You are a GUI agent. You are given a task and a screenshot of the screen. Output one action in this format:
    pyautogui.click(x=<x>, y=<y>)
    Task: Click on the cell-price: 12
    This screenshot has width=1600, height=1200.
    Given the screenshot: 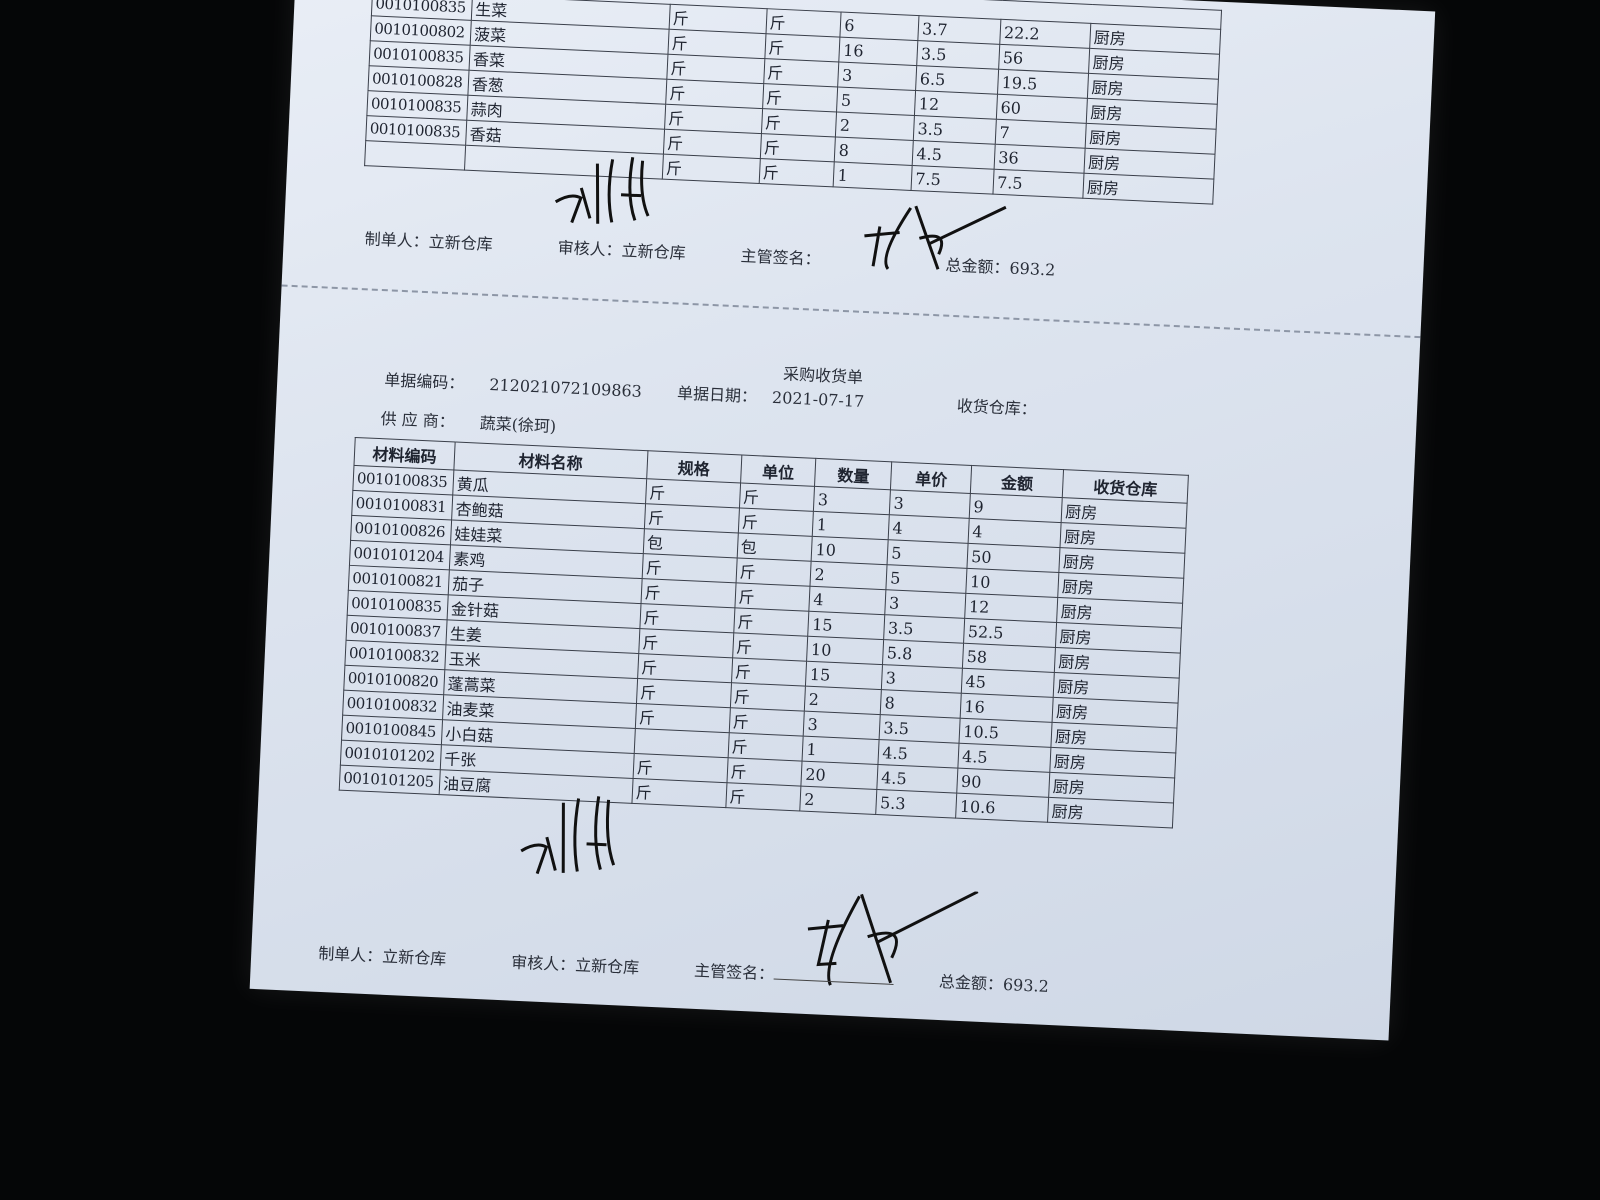 What is the action you would take?
    pyautogui.click(x=956, y=105)
    